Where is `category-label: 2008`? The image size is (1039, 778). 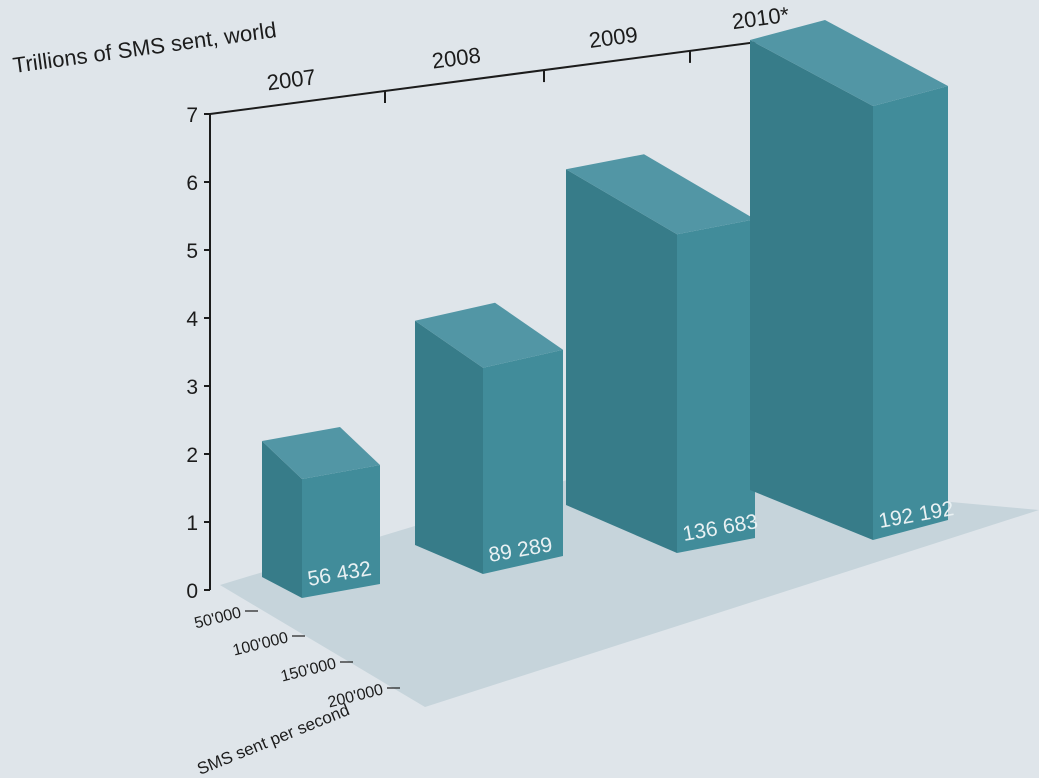
category-label: 2008 is located at coordinates (456, 57).